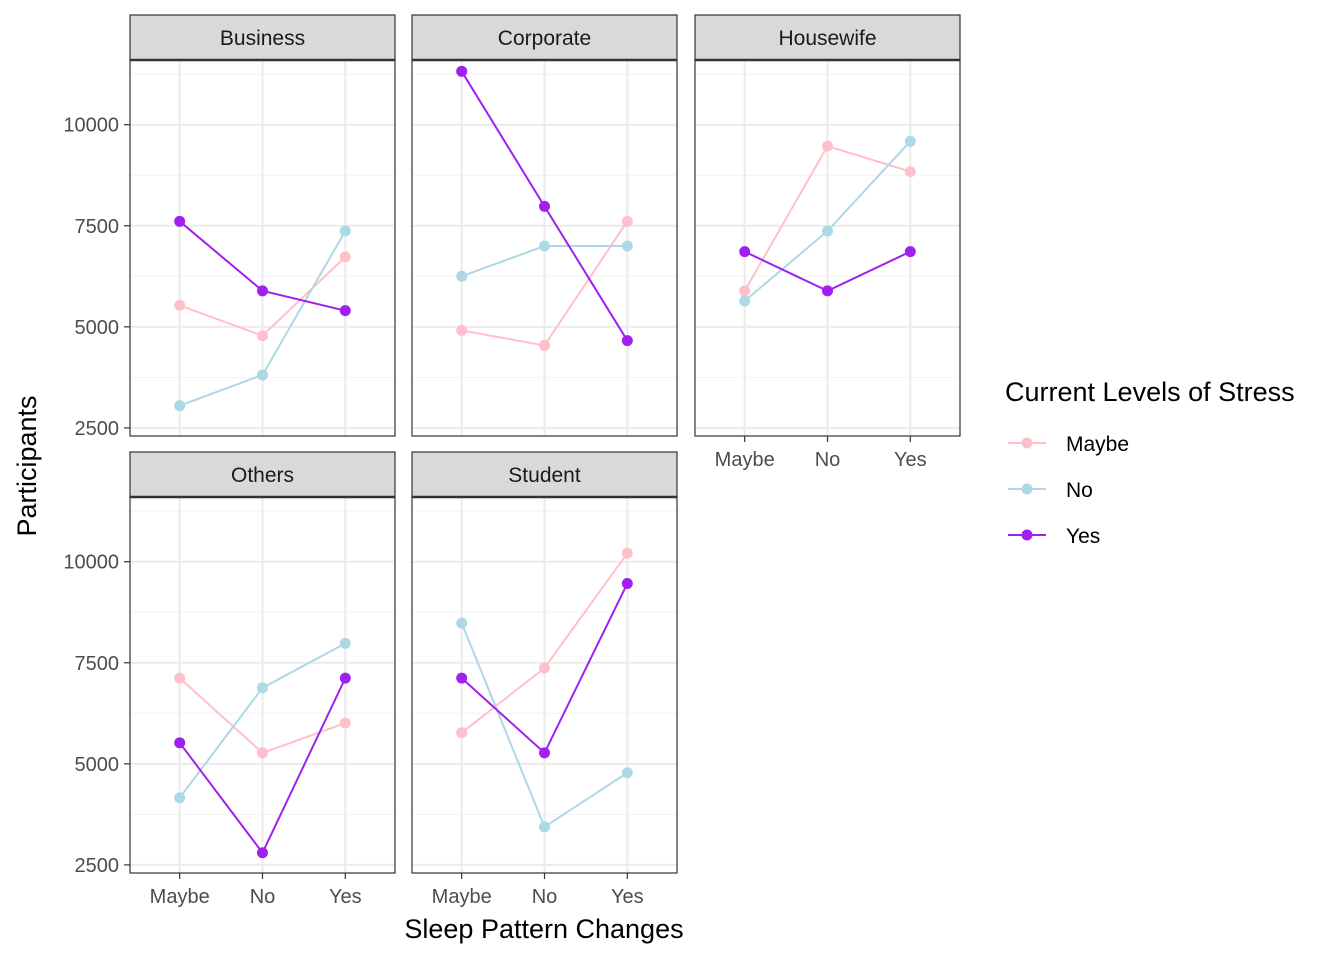 Image resolution: width=1344 pixels, height=960 pixels. Describe the element at coordinates (1150, 392) in the screenshot. I see `legend-title: Current Levels of Stress` at that location.